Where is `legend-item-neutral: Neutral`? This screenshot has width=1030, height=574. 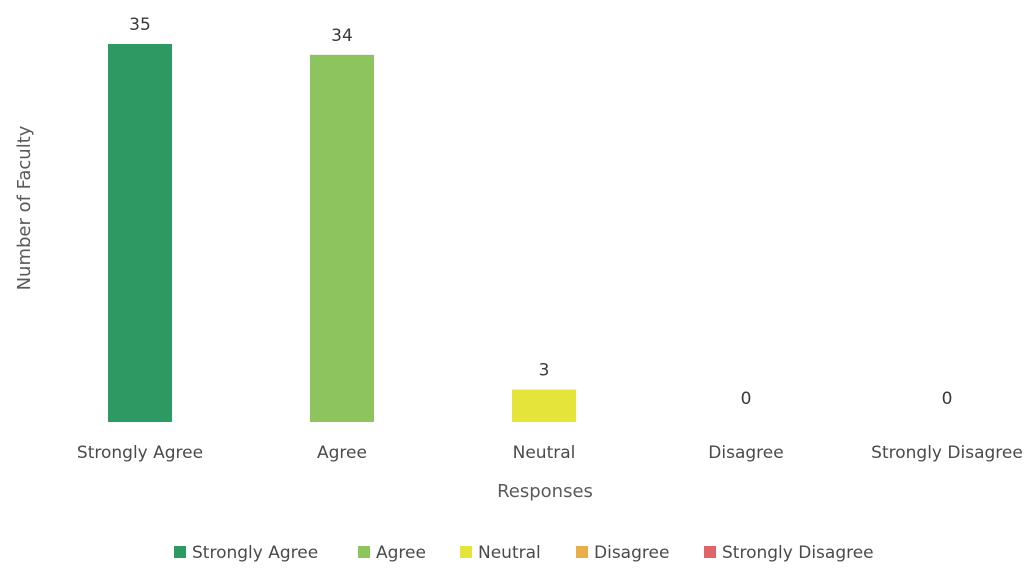 legend-item-neutral: Neutral is located at coordinates (500, 553).